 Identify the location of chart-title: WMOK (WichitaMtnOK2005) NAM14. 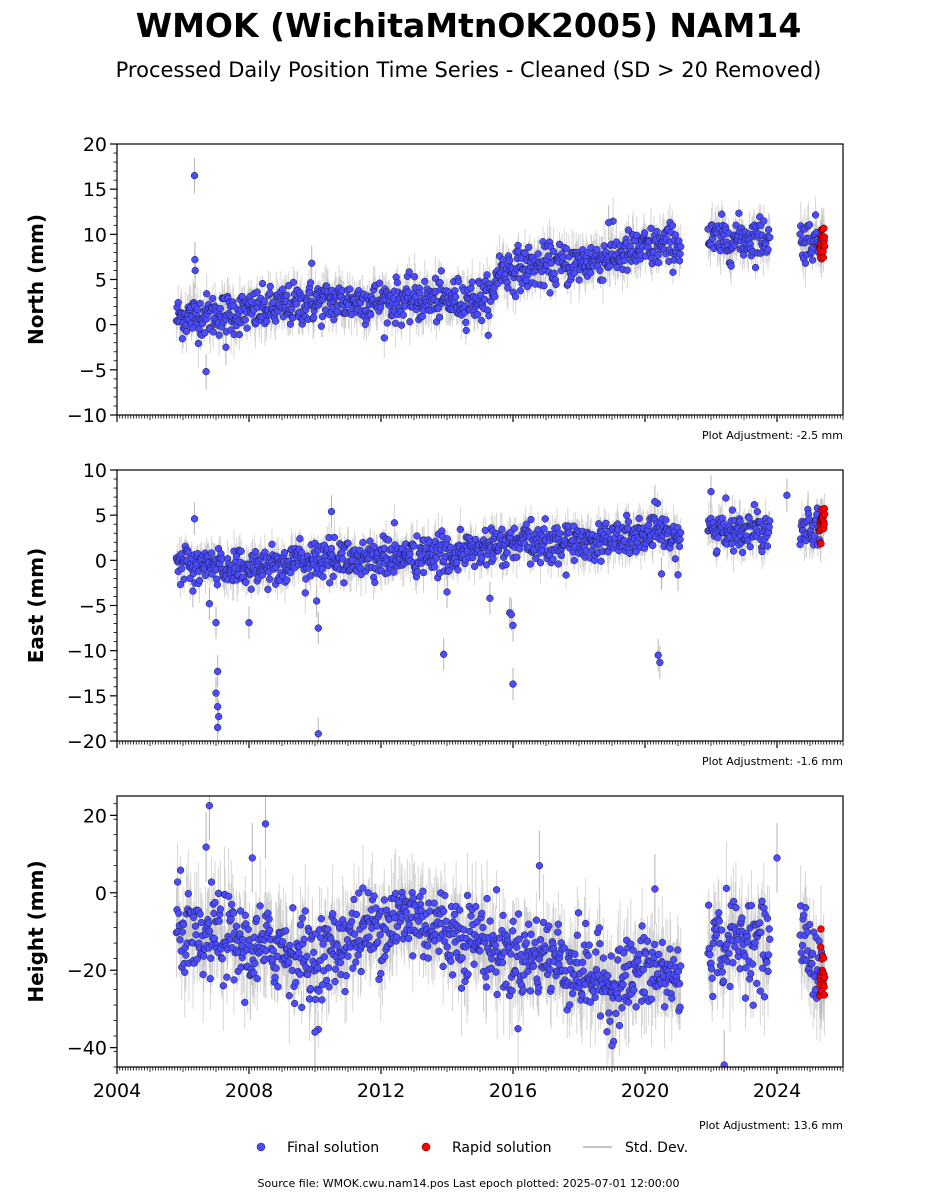
(468, 25).